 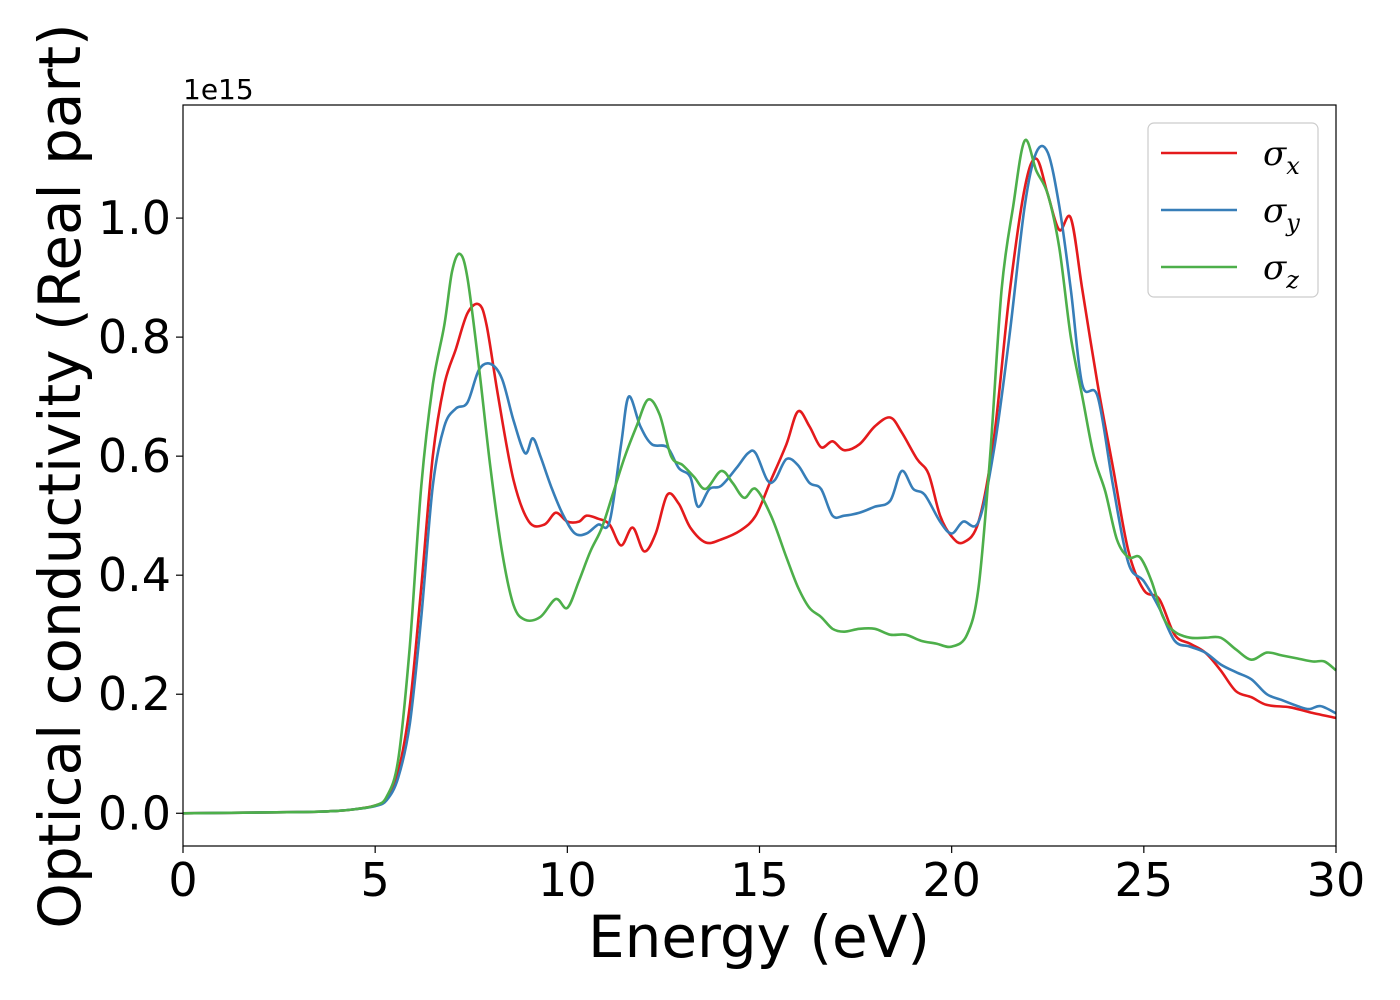 What do you see at coordinates (134, 575) in the screenshot?
I see `y-tick-label: 0.4` at bounding box center [134, 575].